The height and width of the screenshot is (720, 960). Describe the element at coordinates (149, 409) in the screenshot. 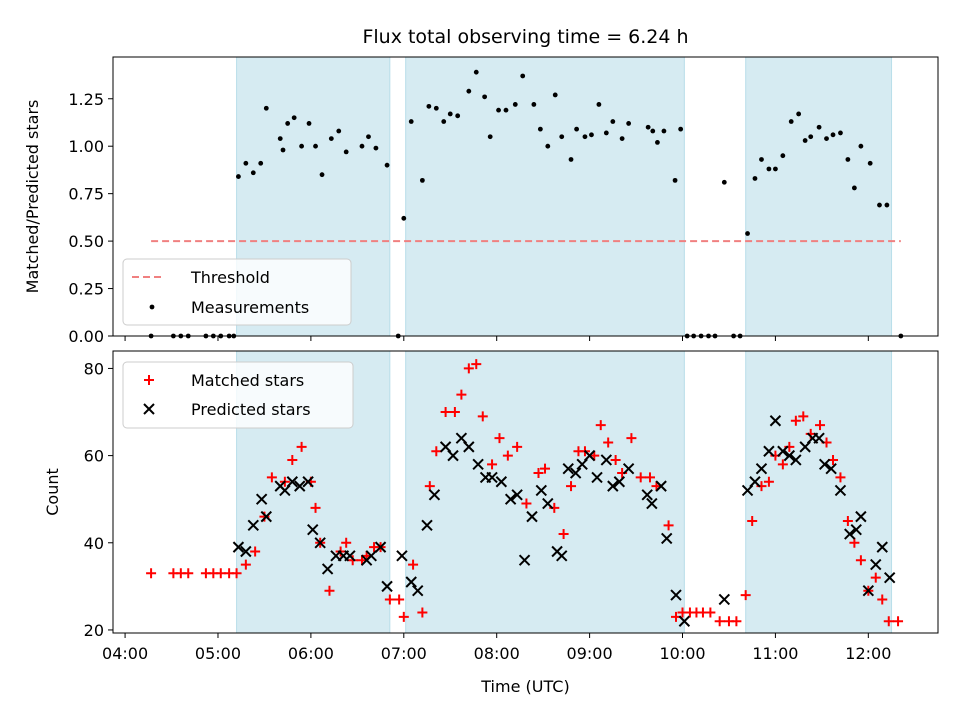

I see `legend-predicted-swatch` at that location.